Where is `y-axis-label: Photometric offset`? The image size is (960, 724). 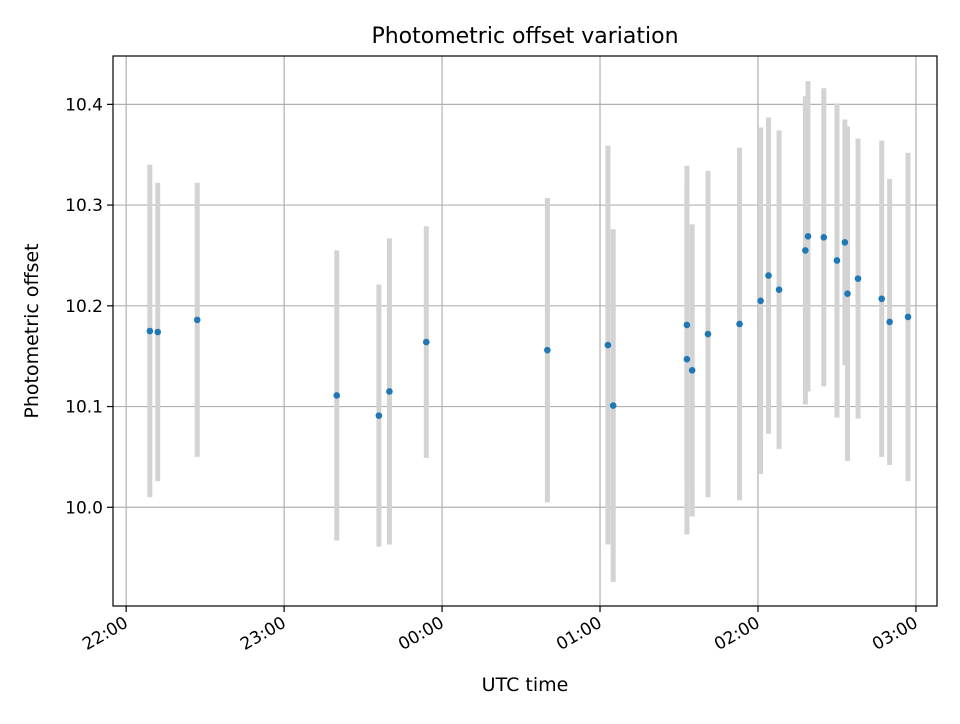
y-axis-label: Photometric offset is located at coordinates (32, 330).